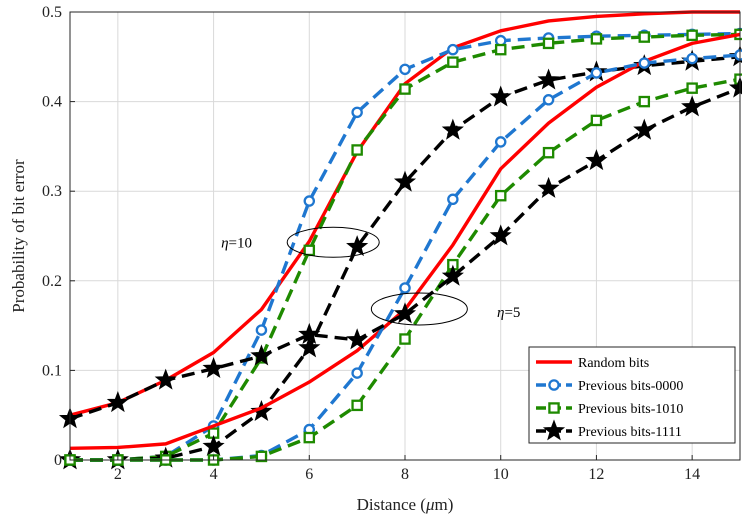 The height and width of the screenshot is (518, 742). Describe the element at coordinates (58, 460) in the screenshot. I see `y-tick-label: 0` at that location.